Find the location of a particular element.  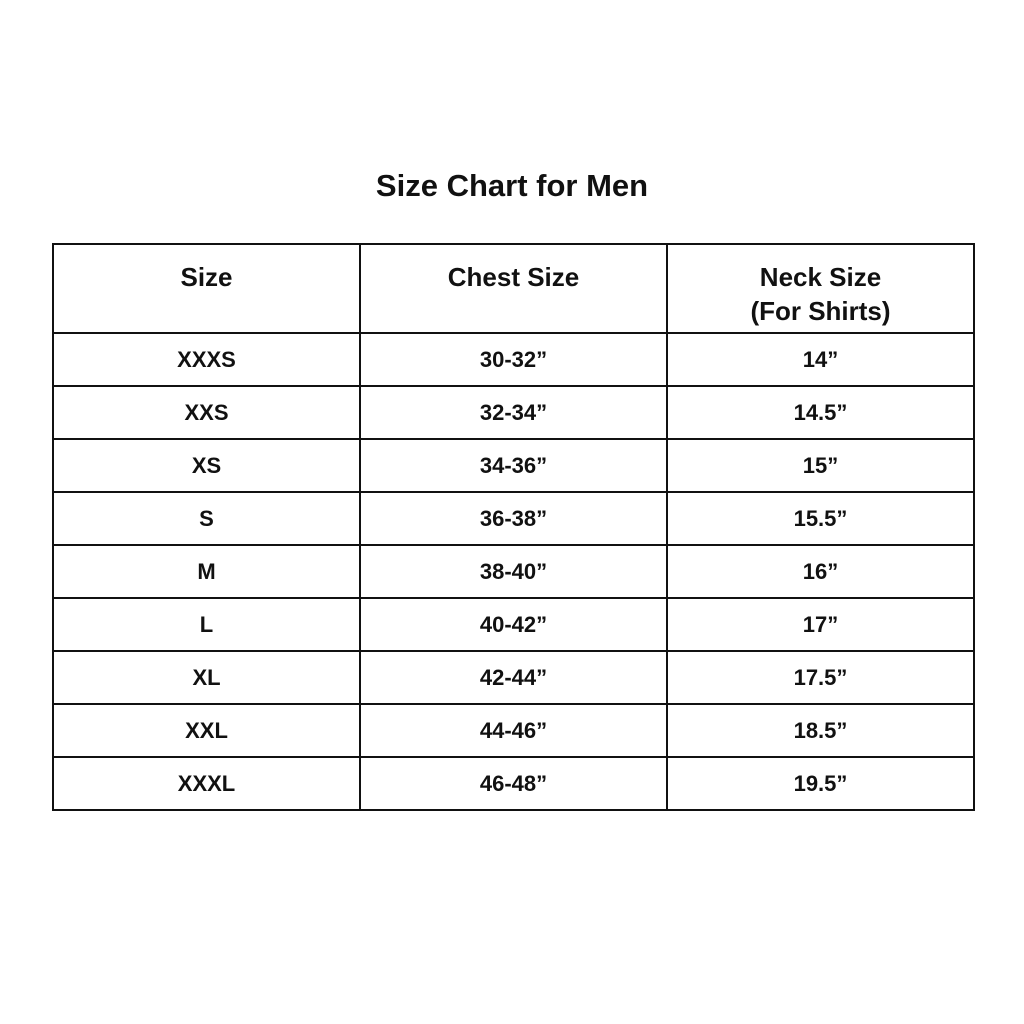

neck-size-cell: 17” is located at coordinates (820, 624).